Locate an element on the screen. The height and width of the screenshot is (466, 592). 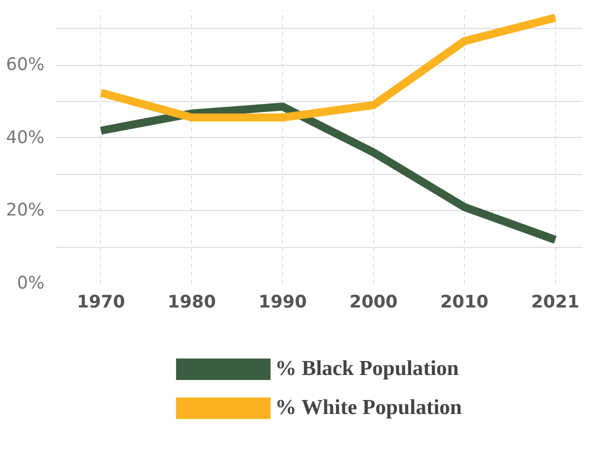
x-tick-label: 1990 is located at coordinates (282, 302).